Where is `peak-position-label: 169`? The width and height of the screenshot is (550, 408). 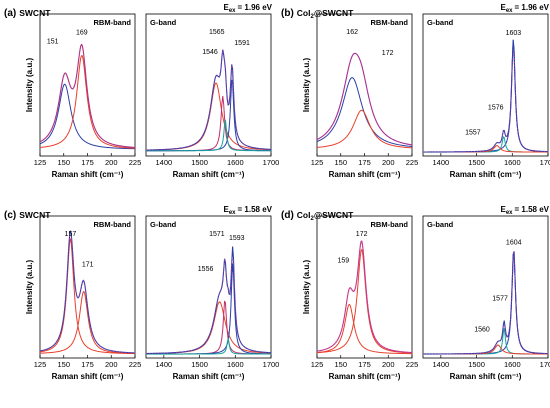 peak-position-label: 169 is located at coordinates (82, 33).